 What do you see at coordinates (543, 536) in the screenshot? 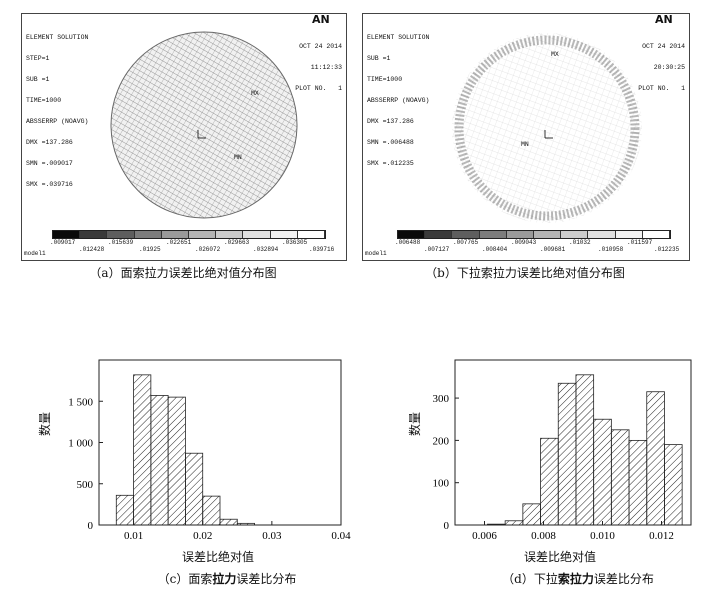
I see `x-tick-label: 0.008` at bounding box center [543, 536].